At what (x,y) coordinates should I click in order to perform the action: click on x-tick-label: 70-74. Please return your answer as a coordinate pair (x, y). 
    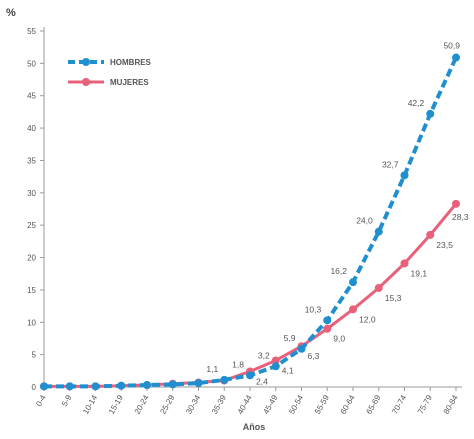
    Looking at the image, I should click on (399, 404).